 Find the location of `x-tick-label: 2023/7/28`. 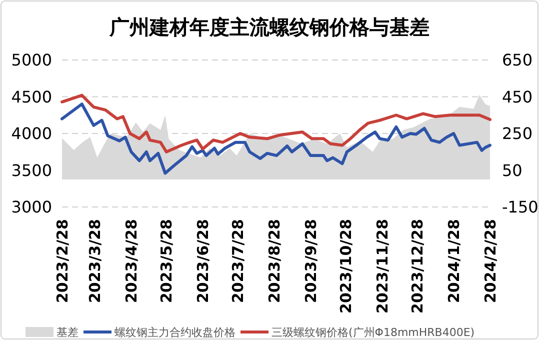

x-tick-label: 2023/7/28 is located at coordinates (238, 261).